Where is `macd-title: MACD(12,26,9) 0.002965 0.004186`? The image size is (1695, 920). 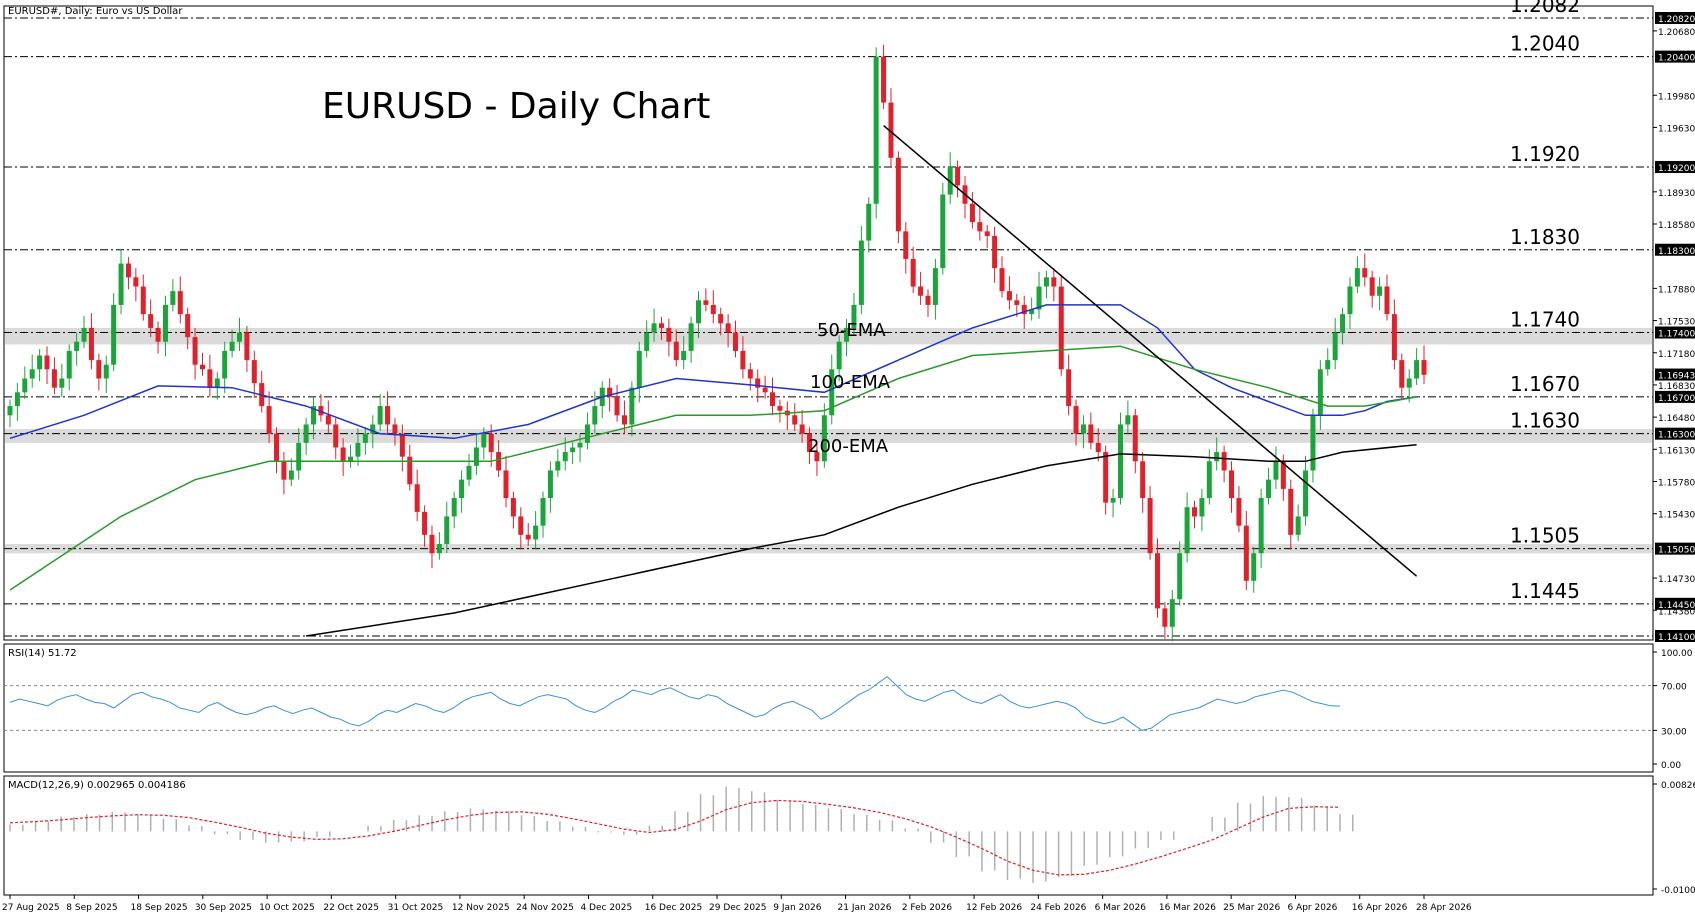 macd-title: MACD(12,26,9) 0.002965 0.004186 is located at coordinates (97, 785).